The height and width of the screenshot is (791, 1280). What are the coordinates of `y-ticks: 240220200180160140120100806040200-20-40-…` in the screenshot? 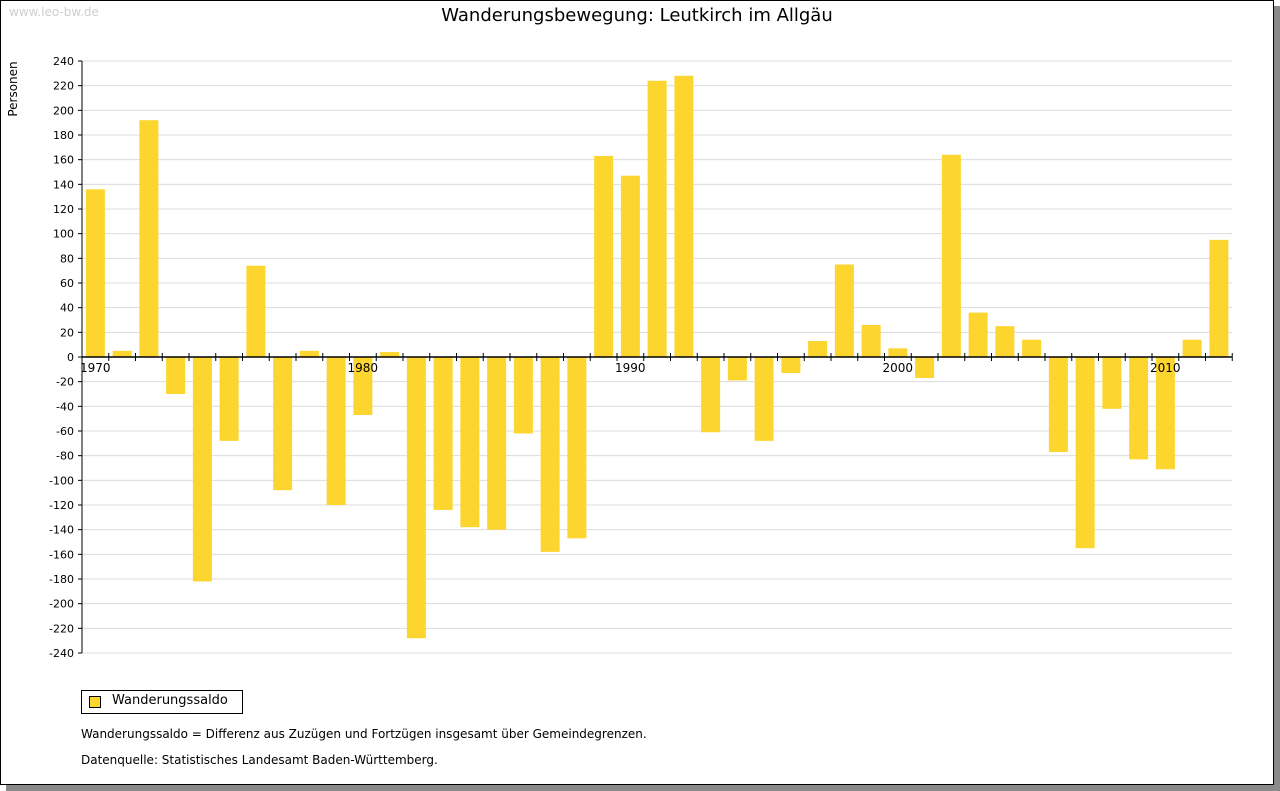 It's located at (65, 357).